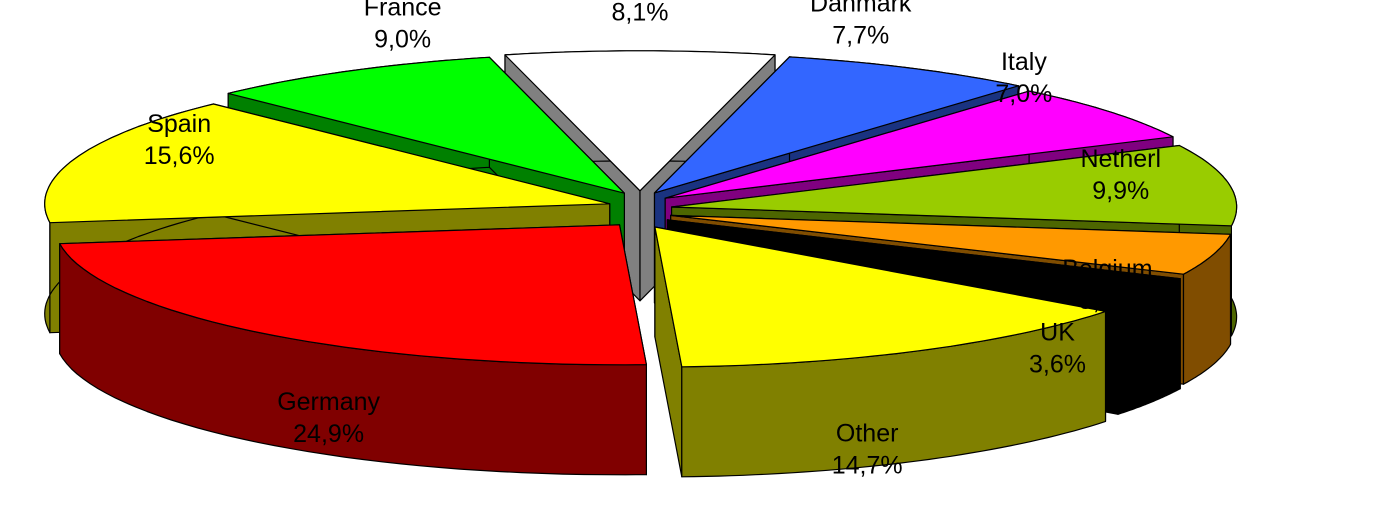 The image size is (1382, 506). Describe the element at coordinates (179, 156) in the screenshot. I see `slice-value-label: 15,6%` at that location.